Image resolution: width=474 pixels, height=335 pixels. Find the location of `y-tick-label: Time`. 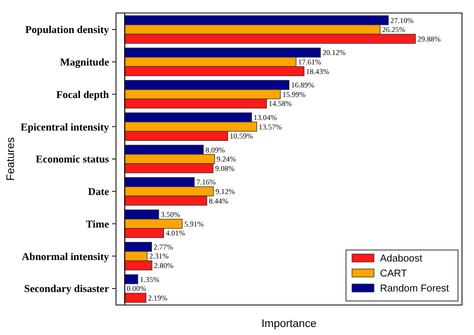

y-tick-label: Time is located at coordinates (98, 224).